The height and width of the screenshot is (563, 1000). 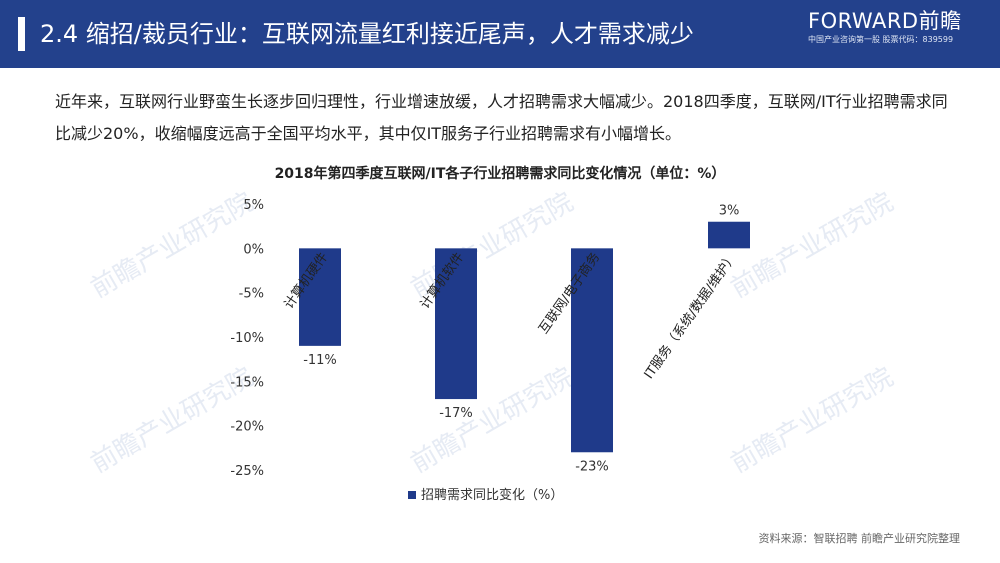 What do you see at coordinates (592, 466) in the screenshot?
I see `data-label: -23%` at bounding box center [592, 466].